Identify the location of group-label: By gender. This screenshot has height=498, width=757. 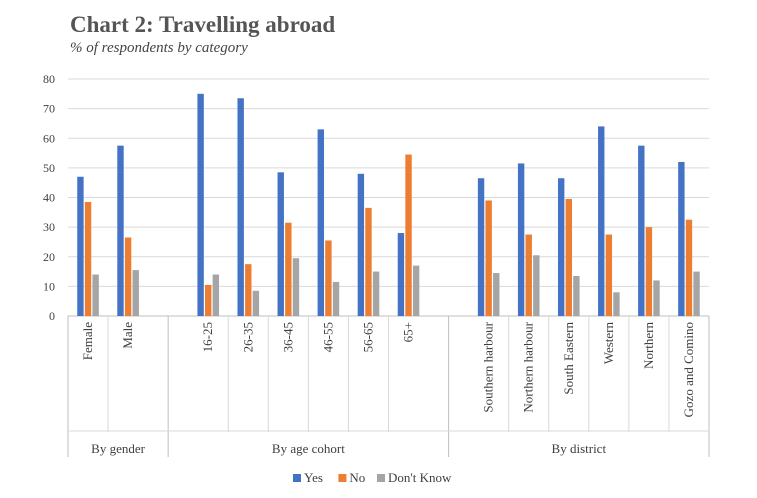
(118, 448).